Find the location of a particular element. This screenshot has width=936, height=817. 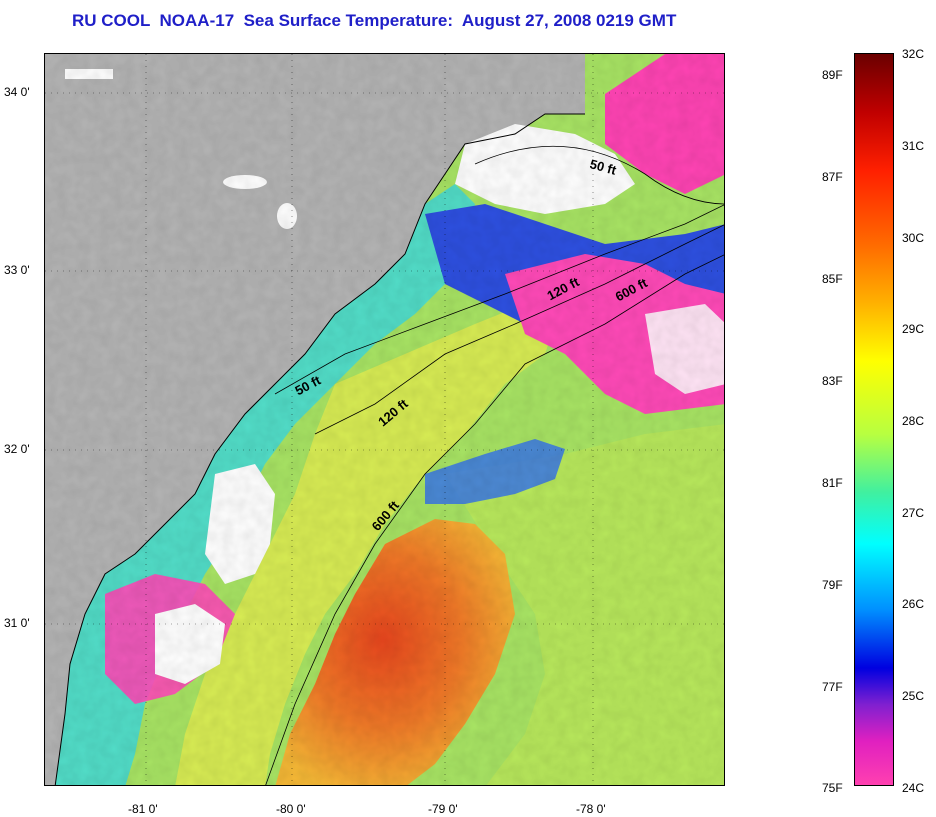

contour-label-50ft-north: 50 ft is located at coordinates (603, 167).